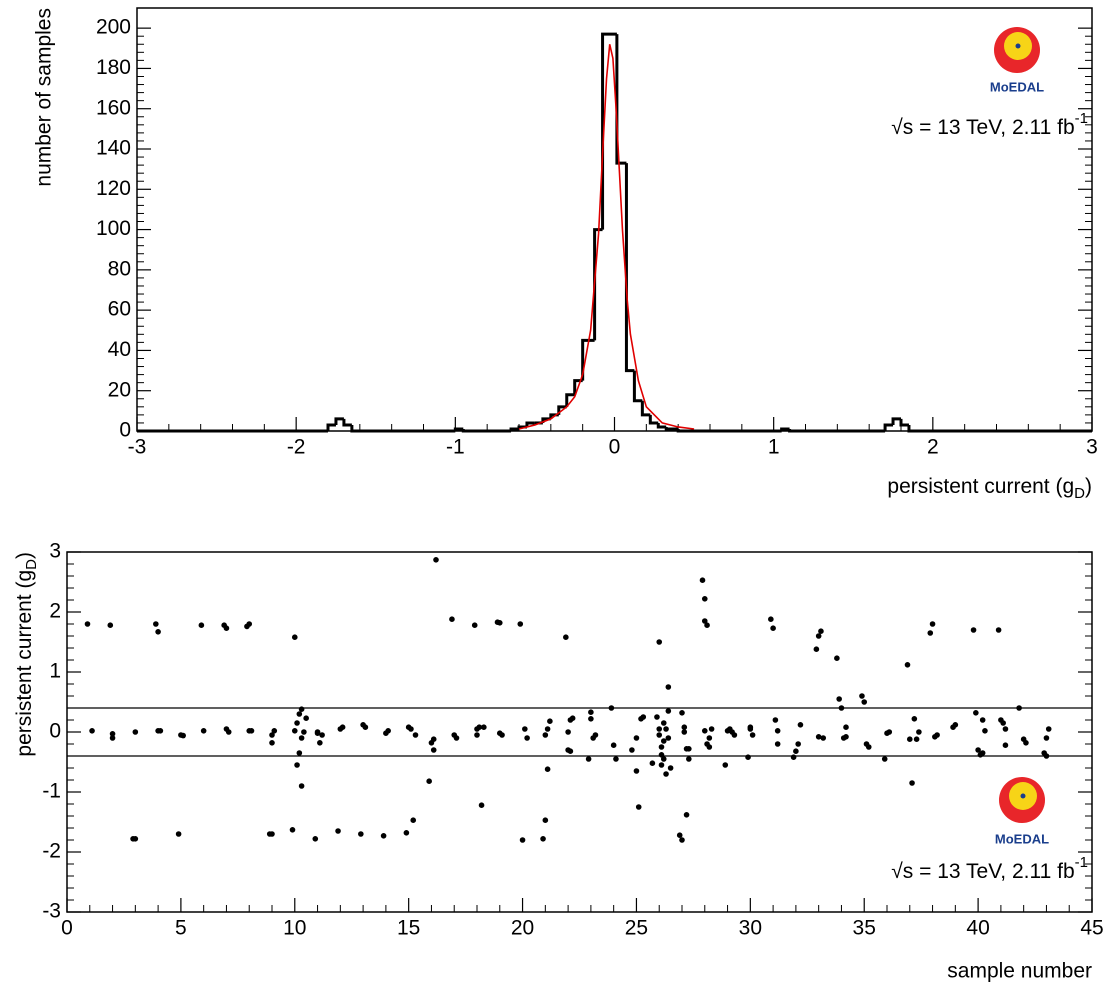  What do you see at coordinates (51, 791) in the screenshot?
I see `y-tick-label: -1` at bounding box center [51, 791].